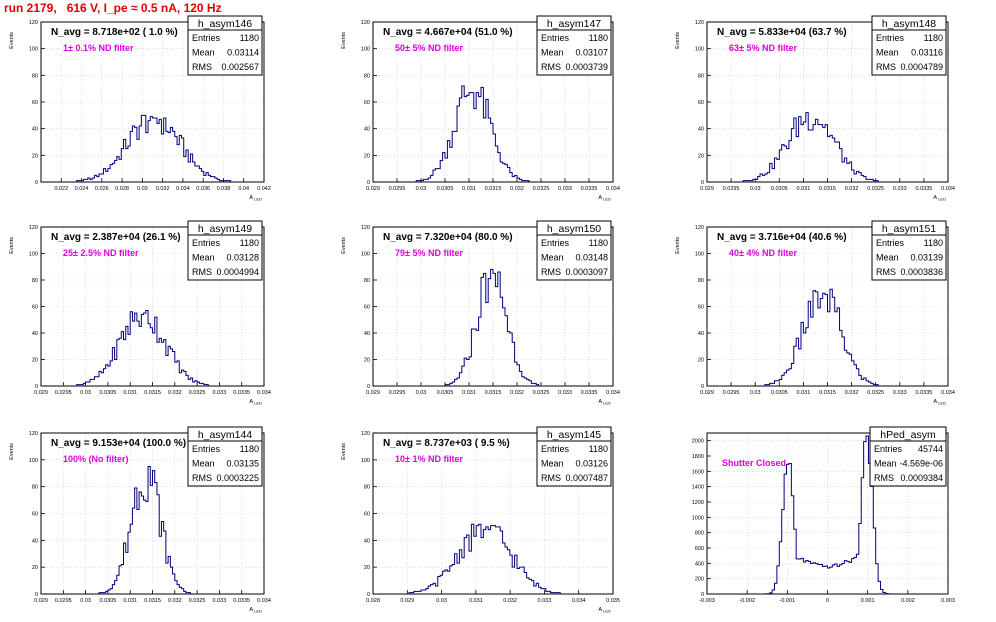 Image resolution: width=996 pixels, height=622 pixels. What do you see at coordinates (699, 564) in the screenshot?
I see `y-tick-label: 400` at bounding box center [699, 564].